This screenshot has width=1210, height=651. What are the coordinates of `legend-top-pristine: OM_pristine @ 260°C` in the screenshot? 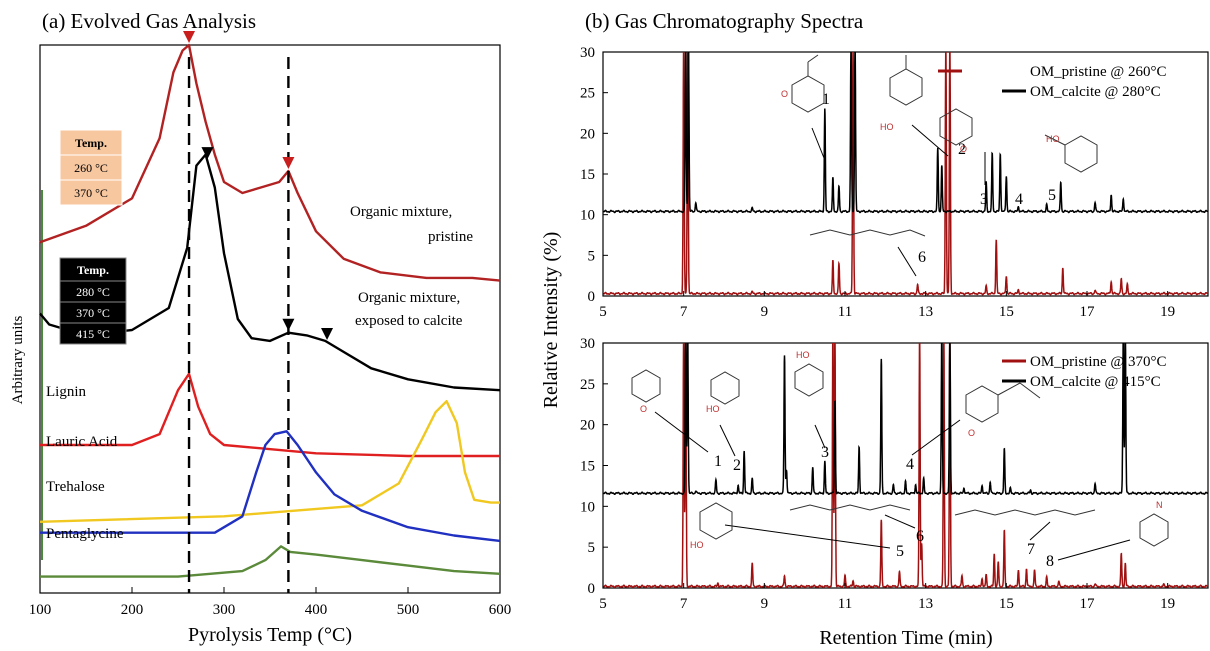 It's located at (1098, 72).